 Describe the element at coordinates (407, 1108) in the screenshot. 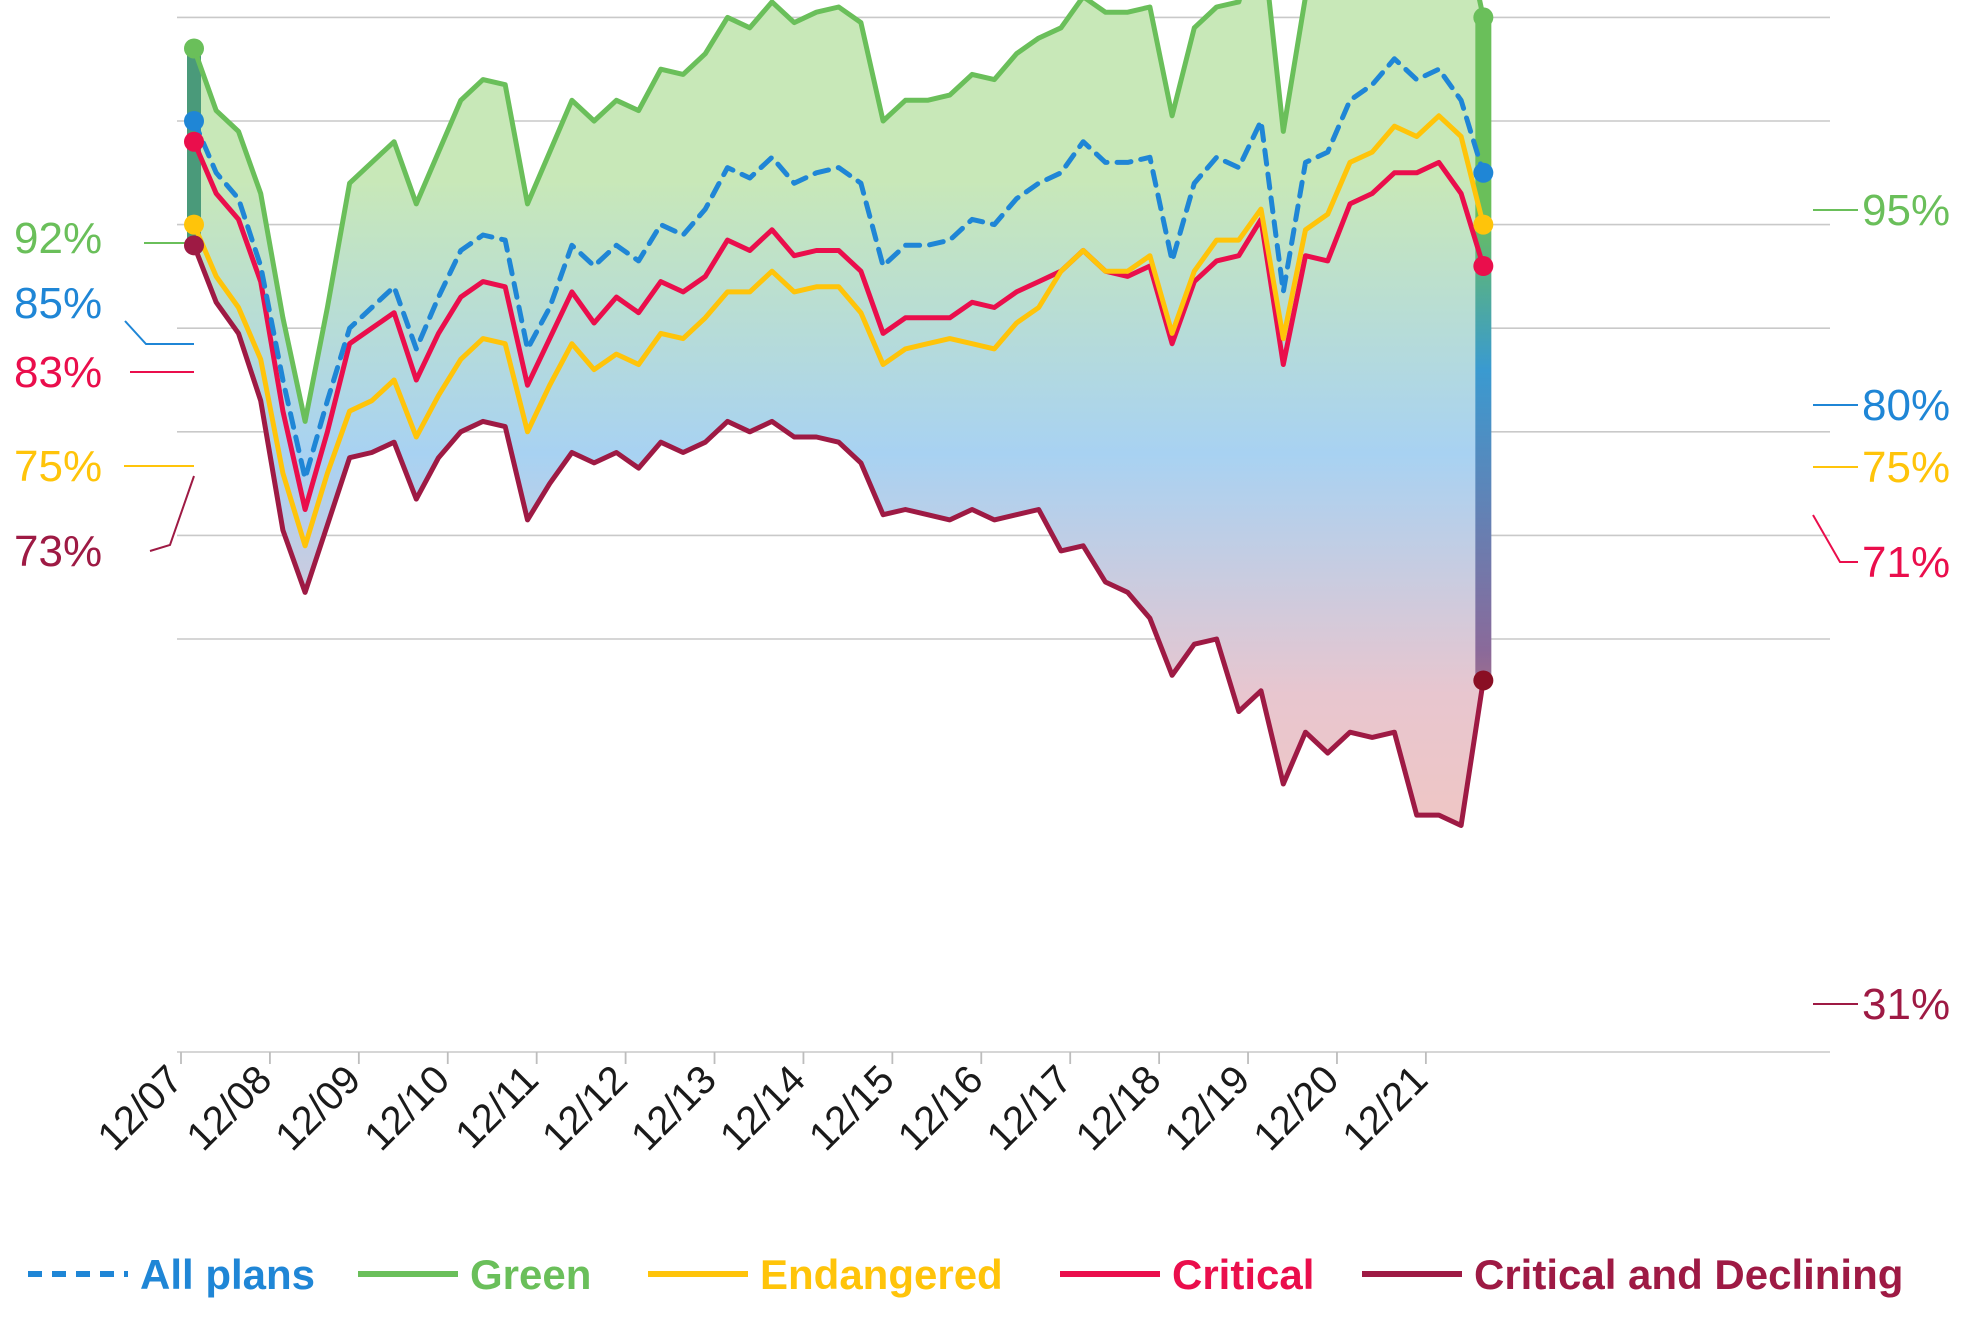

I see `x-tick-label: 12/10` at that location.